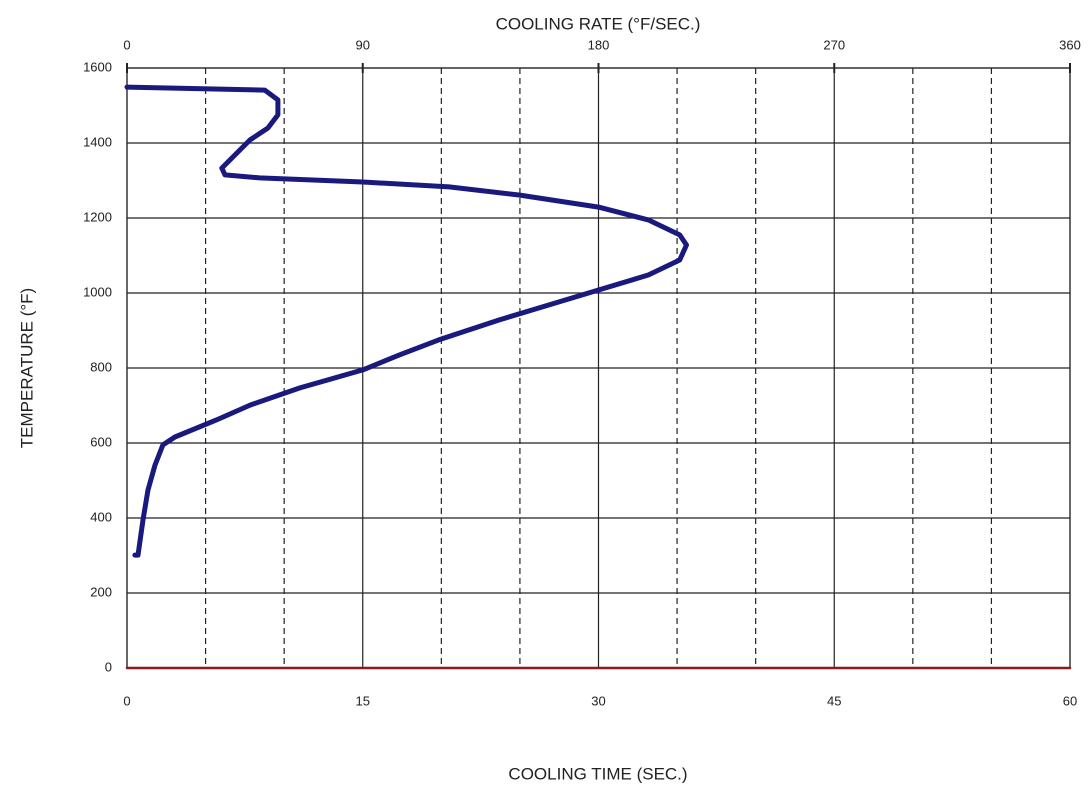 This screenshot has height=793, width=1089. Describe the element at coordinates (101, 516) in the screenshot. I see `y-tick-label: 400` at that location.